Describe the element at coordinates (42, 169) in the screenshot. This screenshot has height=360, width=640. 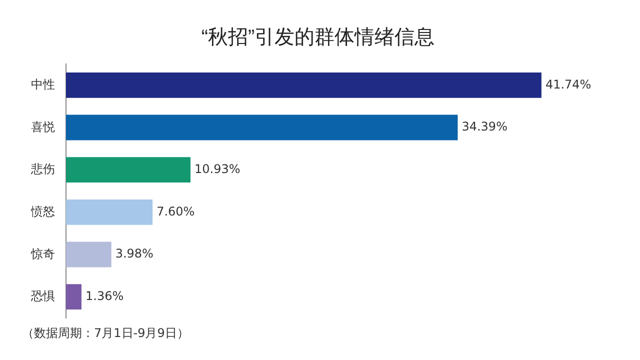
I see `y-tick-label: 悲伤` at that location.